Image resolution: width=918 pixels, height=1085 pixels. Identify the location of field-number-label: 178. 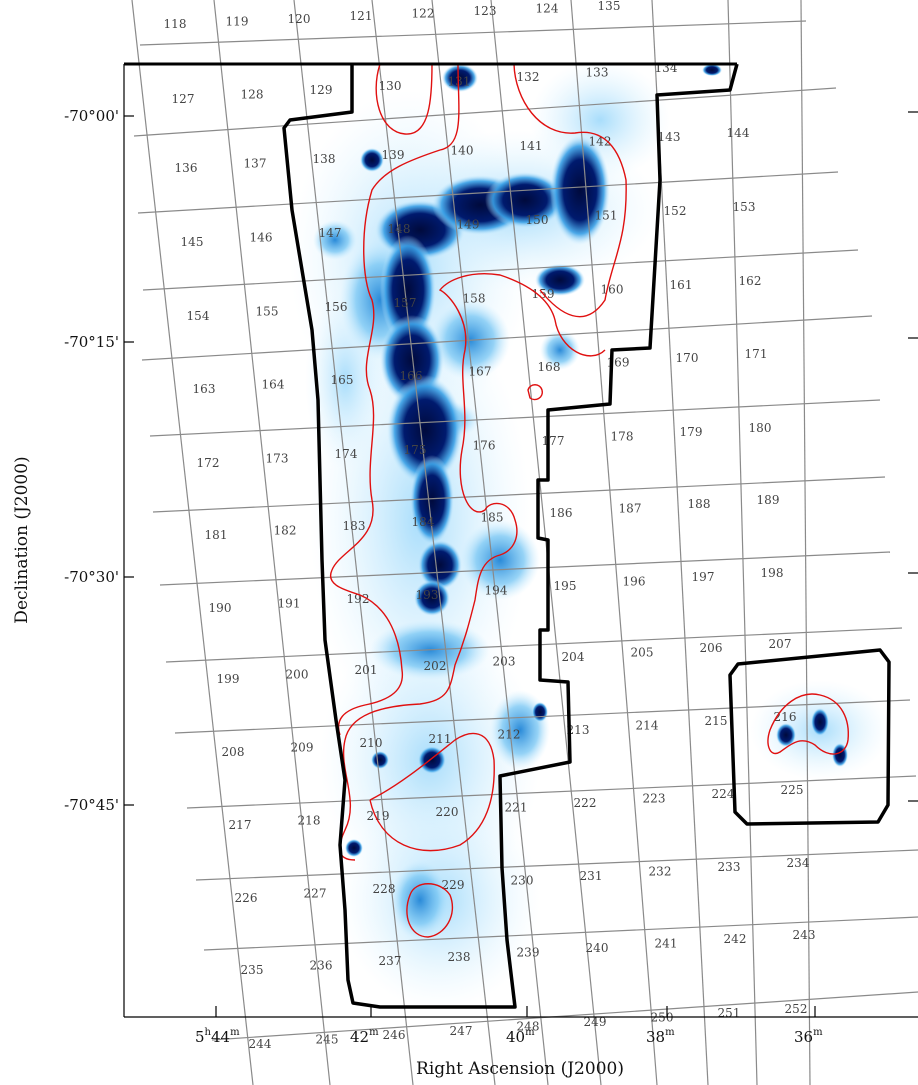
(622, 437).